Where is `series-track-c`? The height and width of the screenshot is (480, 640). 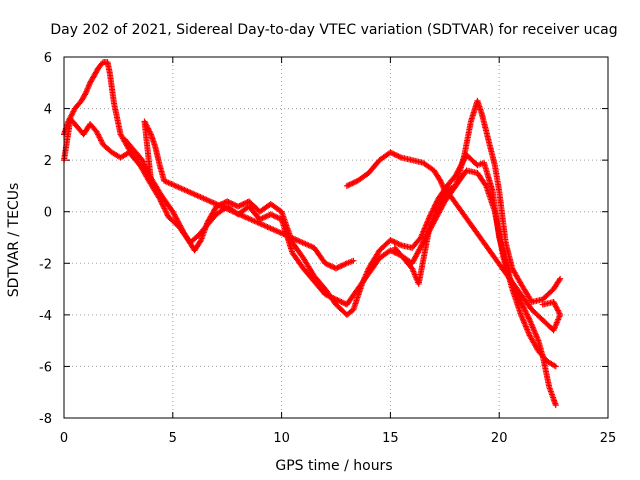
series-track-c is located at coordinates (239, 195).